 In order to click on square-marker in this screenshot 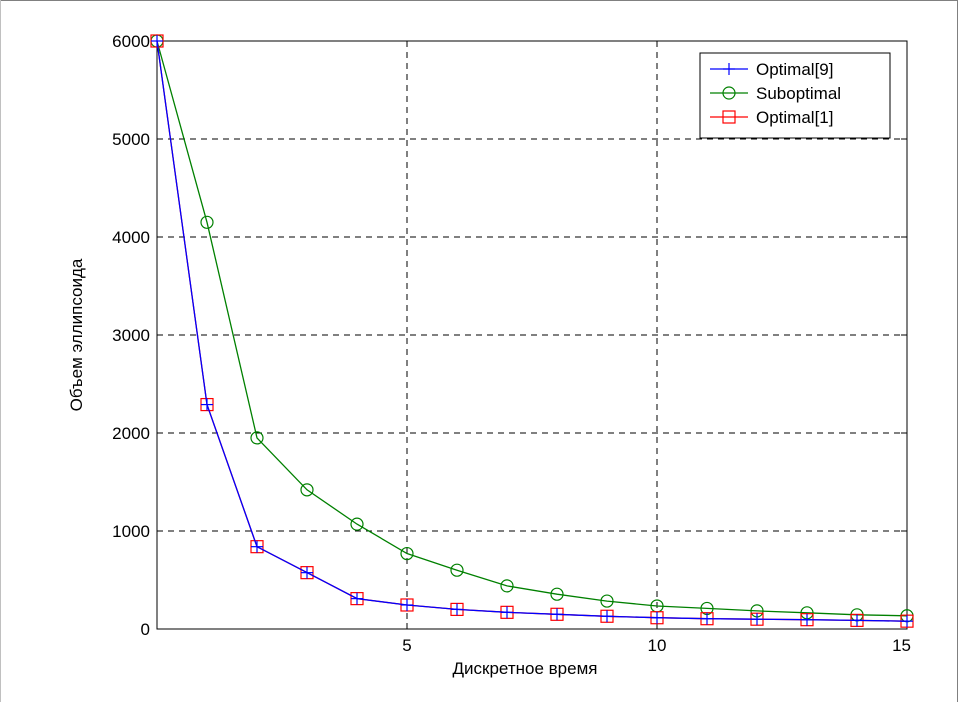, I will do `click(729, 117)`.